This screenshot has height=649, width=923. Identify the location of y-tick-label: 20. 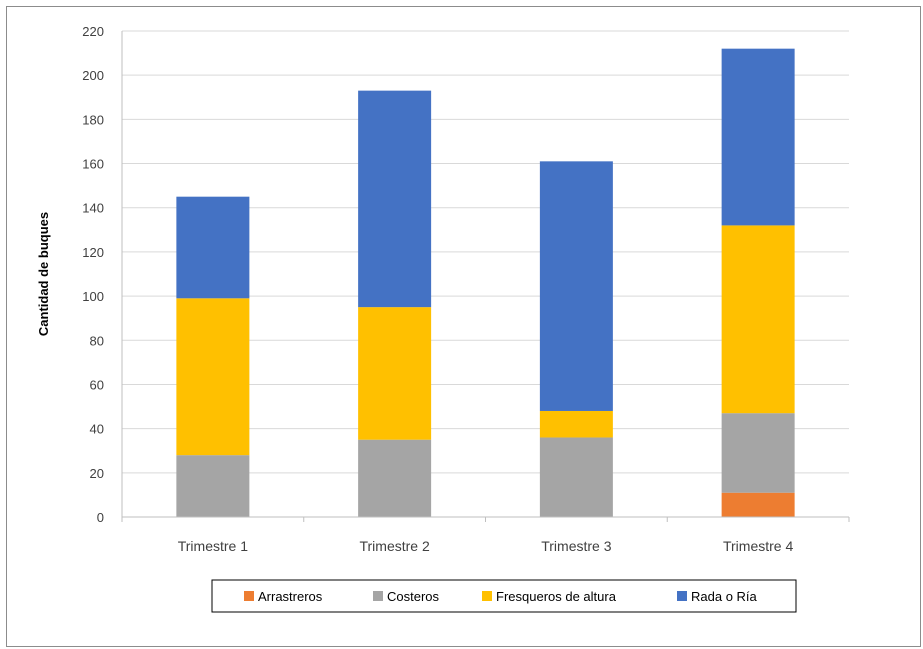
(97, 473).